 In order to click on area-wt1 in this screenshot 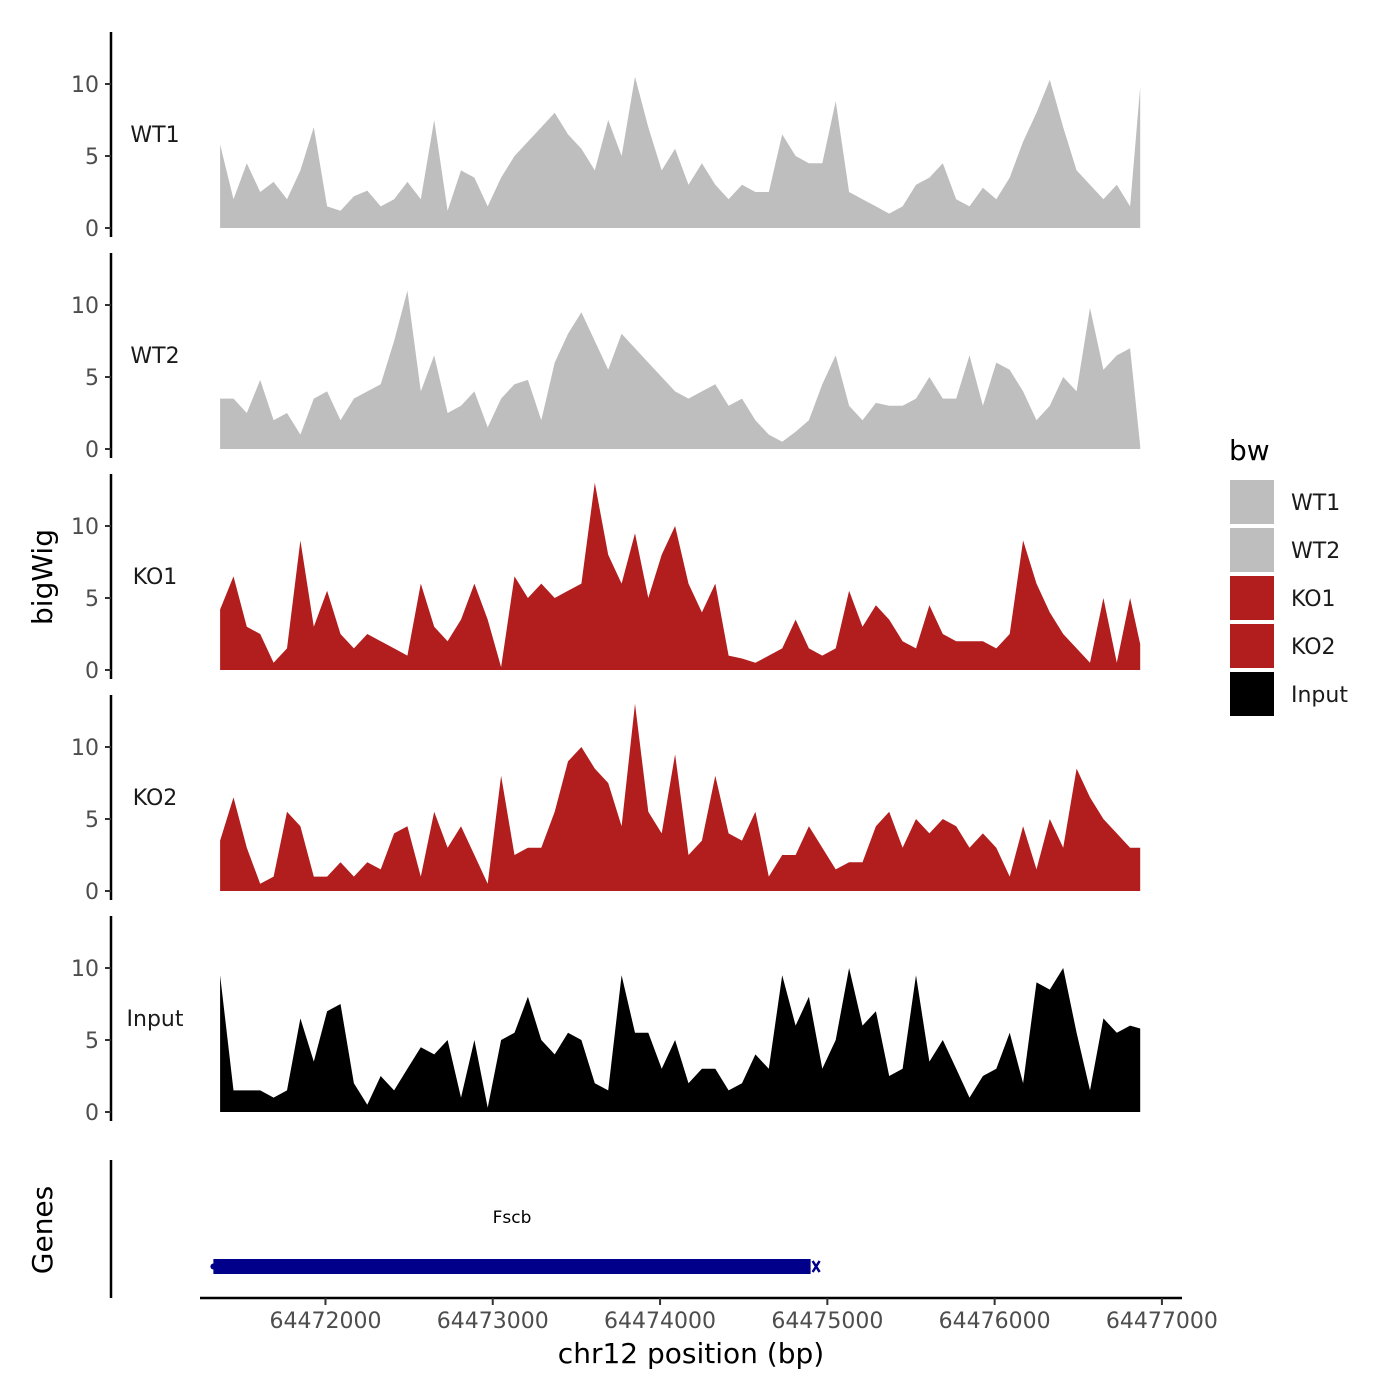, I will do `click(680, 152)`.